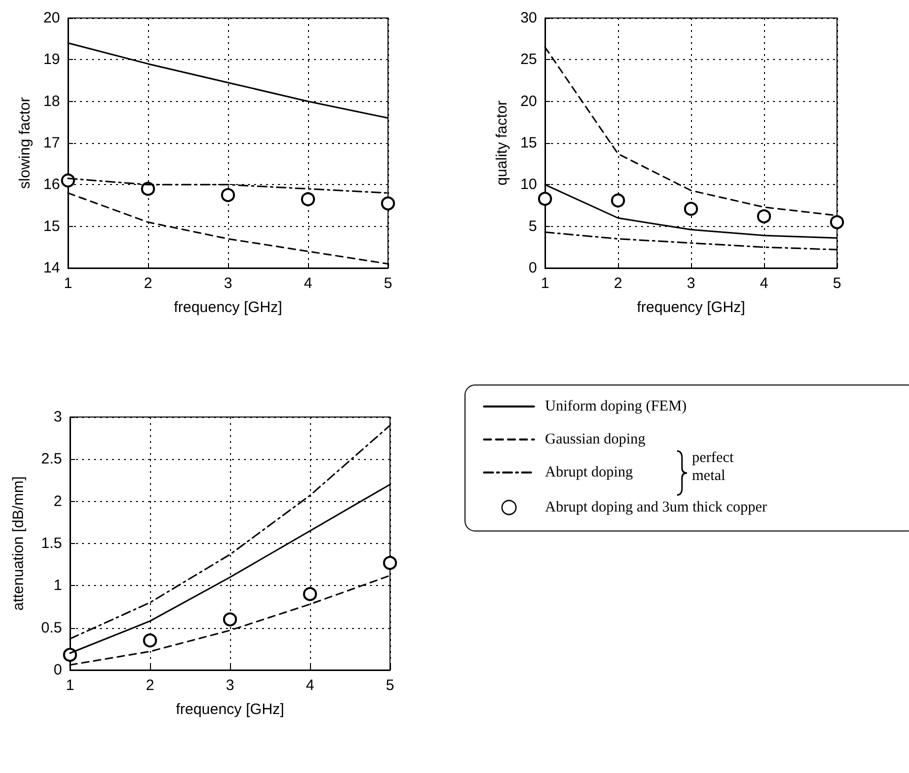 This screenshot has width=909, height=773. Describe the element at coordinates (58, 417) in the screenshot. I see `y-tick-label: 3` at that location.